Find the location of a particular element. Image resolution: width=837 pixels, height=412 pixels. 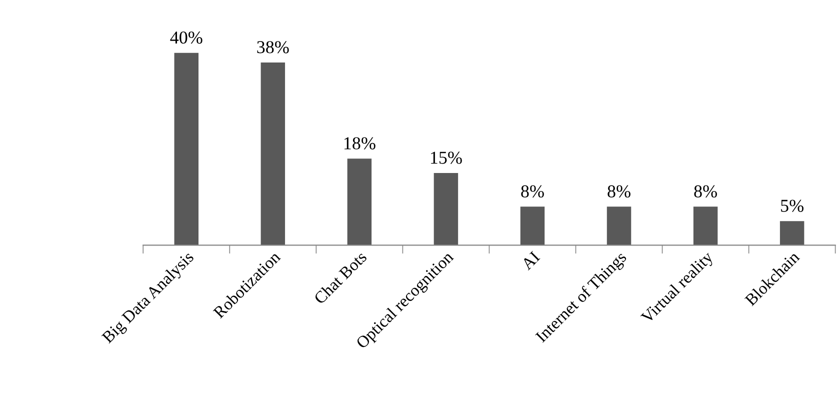

data-label: 18% is located at coordinates (360, 143).